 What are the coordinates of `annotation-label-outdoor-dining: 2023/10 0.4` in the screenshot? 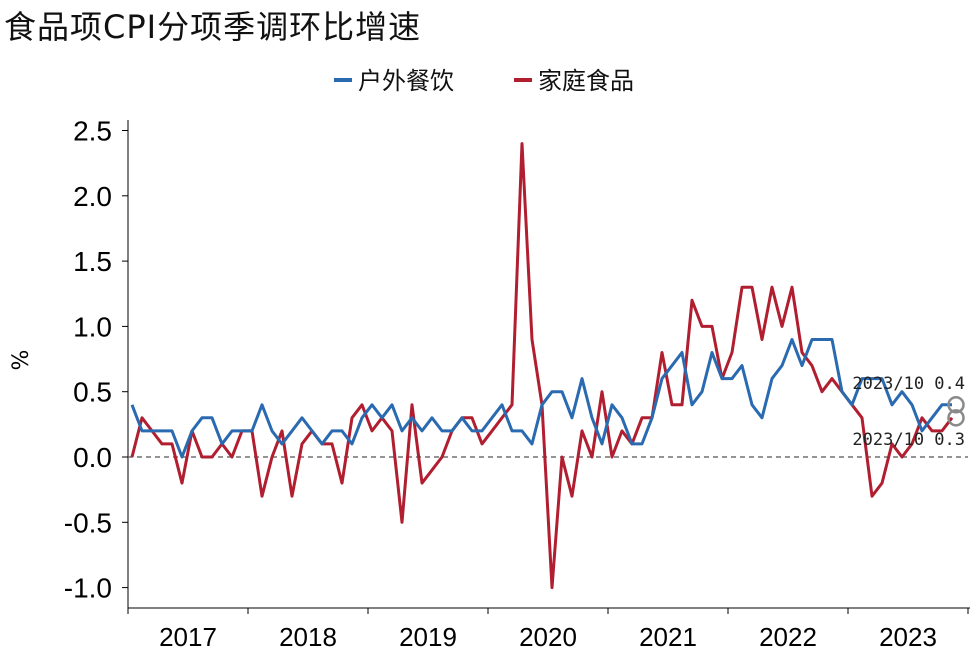 It's located at (908, 384).